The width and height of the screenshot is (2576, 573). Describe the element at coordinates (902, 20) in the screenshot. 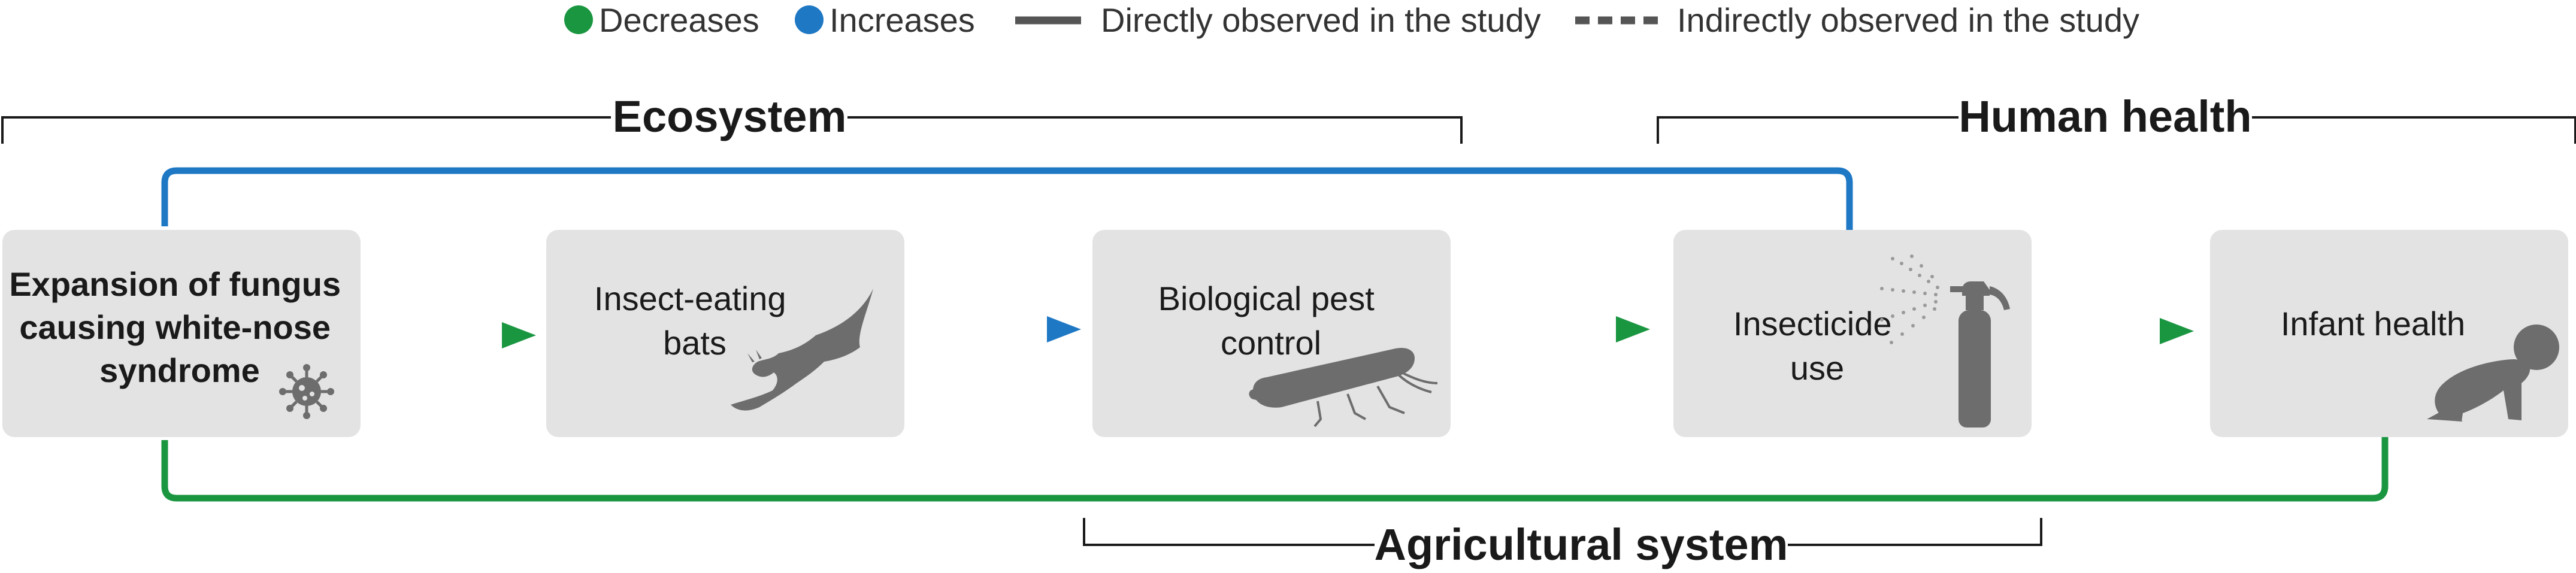

I see `legend-increases-label: Increases` at that location.